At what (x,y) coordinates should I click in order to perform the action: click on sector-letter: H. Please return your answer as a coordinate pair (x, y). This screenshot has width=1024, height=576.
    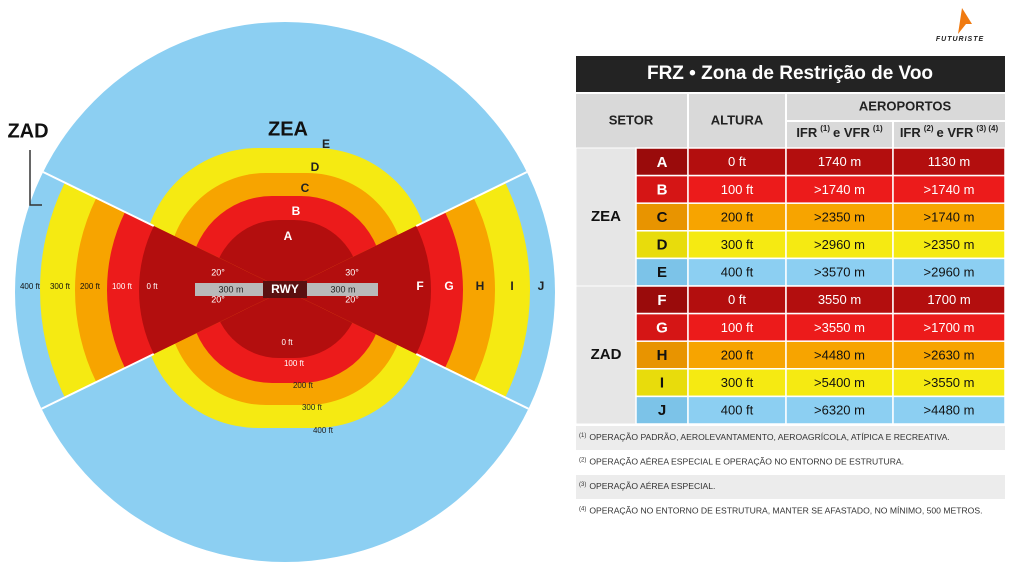
    Looking at the image, I should click on (480, 286).